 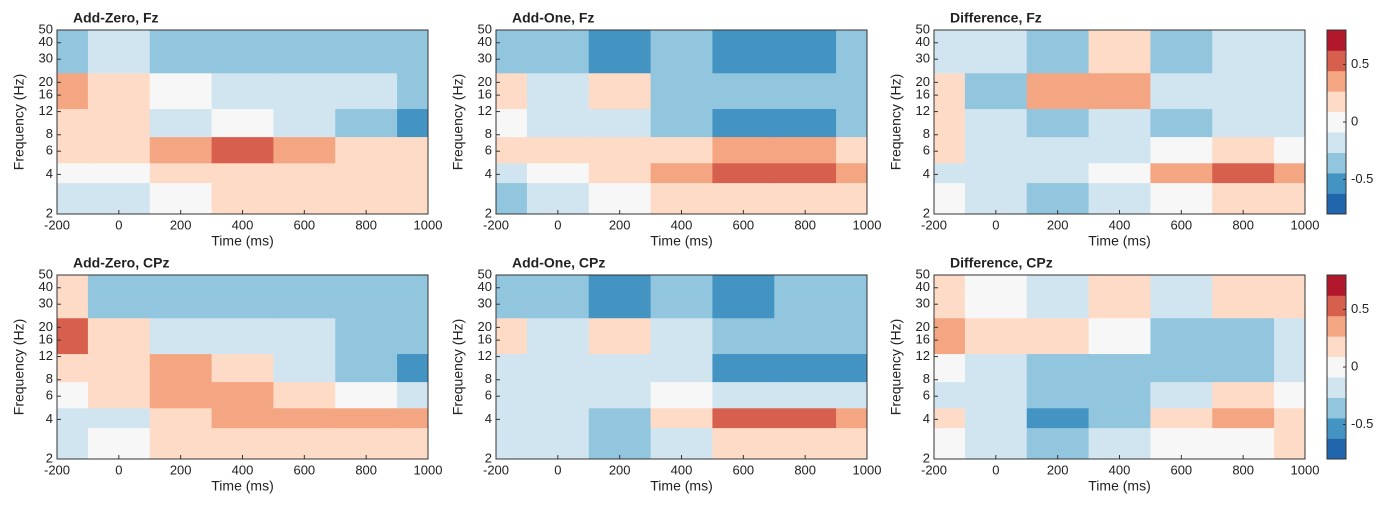 What do you see at coordinates (46, 355) in the screenshot?
I see `y-tick-label: 12` at bounding box center [46, 355].